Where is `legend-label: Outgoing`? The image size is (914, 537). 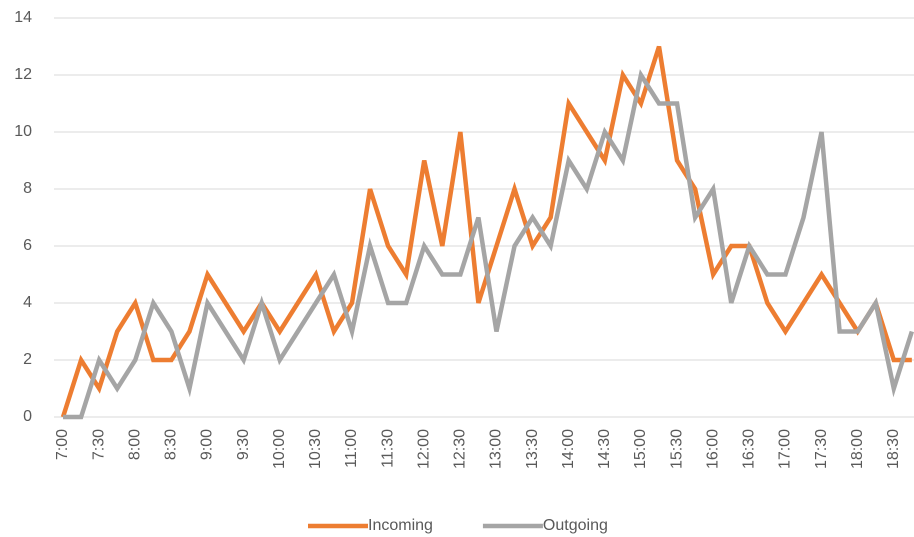 legend-label: Outgoing is located at coordinates (575, 525).